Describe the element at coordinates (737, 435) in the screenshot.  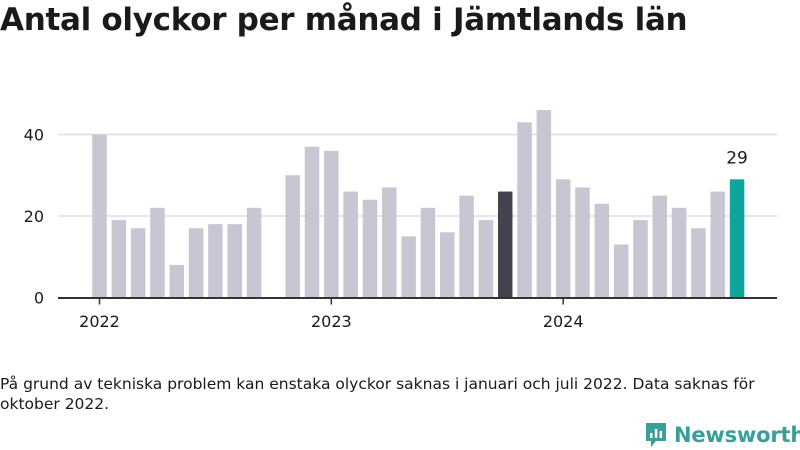
I see `newsworthy-logo-text: Newsworthy` at that location.